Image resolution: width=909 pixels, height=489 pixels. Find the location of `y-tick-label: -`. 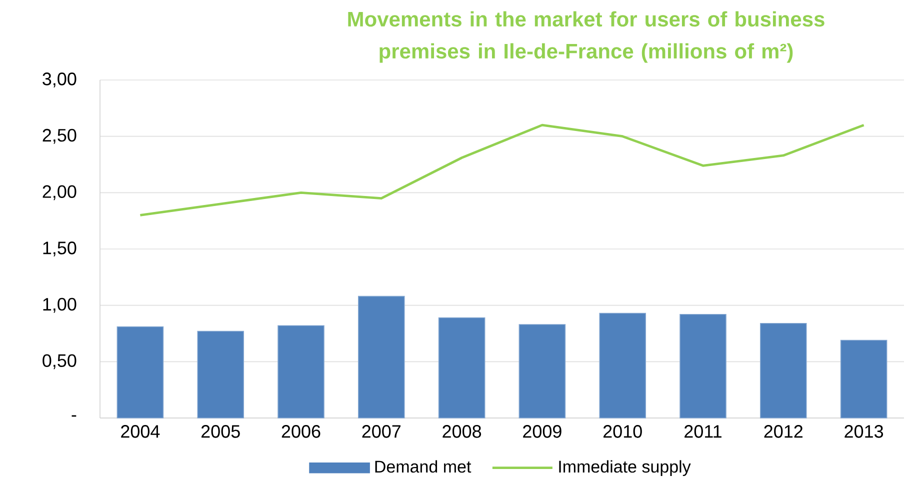

y-tick-label: - is located at coordinates (74, 416).